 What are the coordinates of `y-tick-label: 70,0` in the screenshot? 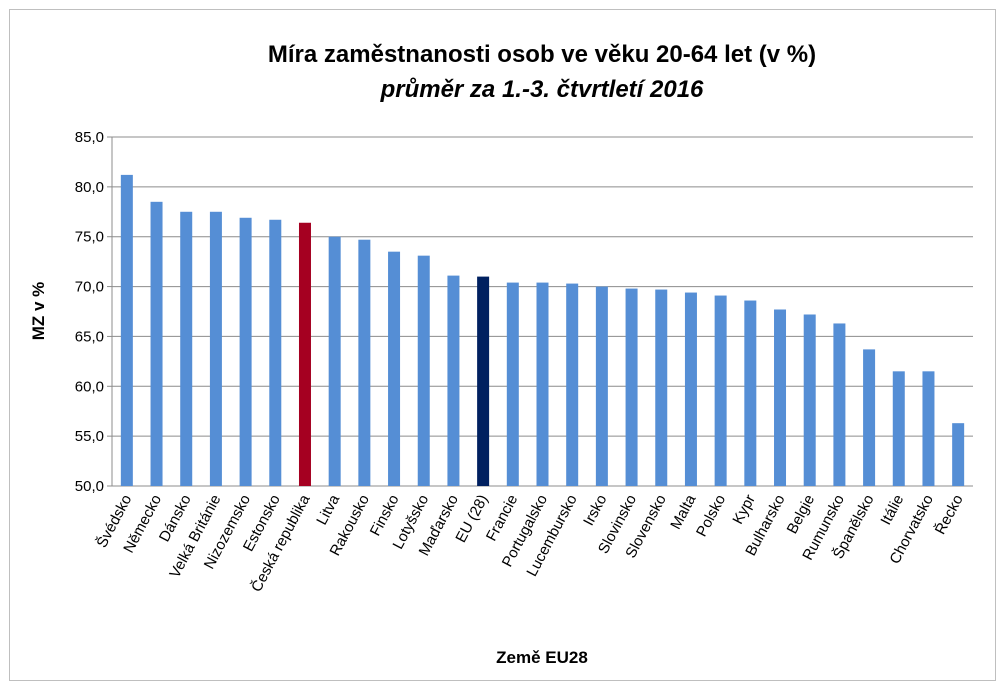 It's located at (89, 287).